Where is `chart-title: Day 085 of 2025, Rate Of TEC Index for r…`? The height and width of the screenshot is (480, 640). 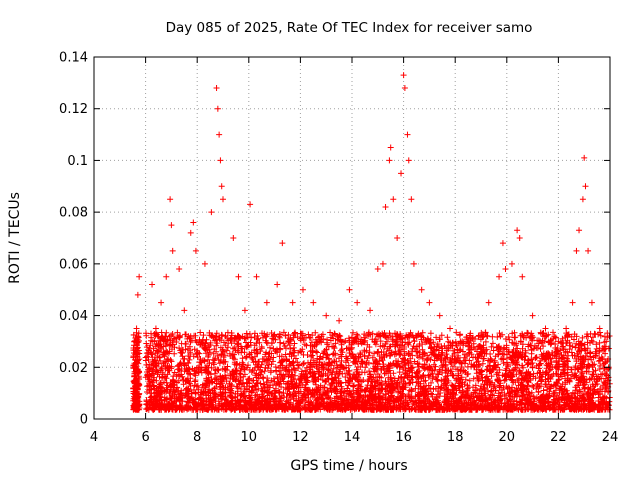
chart-title: Day 085 of 2025, Rate Of TEC Index for r… is located at coordinates (349, 28).